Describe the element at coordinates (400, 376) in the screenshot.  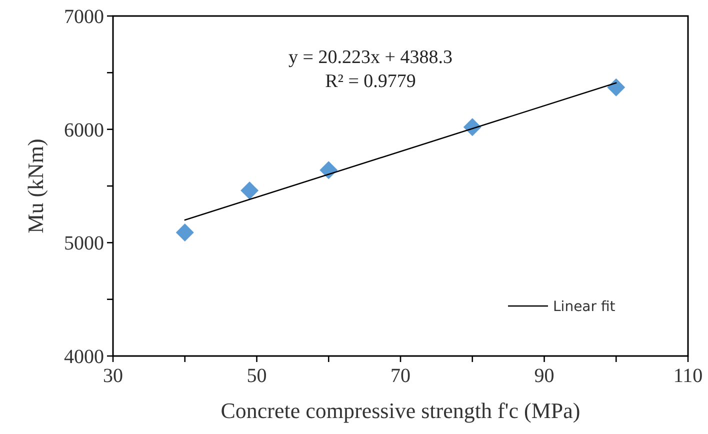
I see `x-tick-label: 70` at that location.